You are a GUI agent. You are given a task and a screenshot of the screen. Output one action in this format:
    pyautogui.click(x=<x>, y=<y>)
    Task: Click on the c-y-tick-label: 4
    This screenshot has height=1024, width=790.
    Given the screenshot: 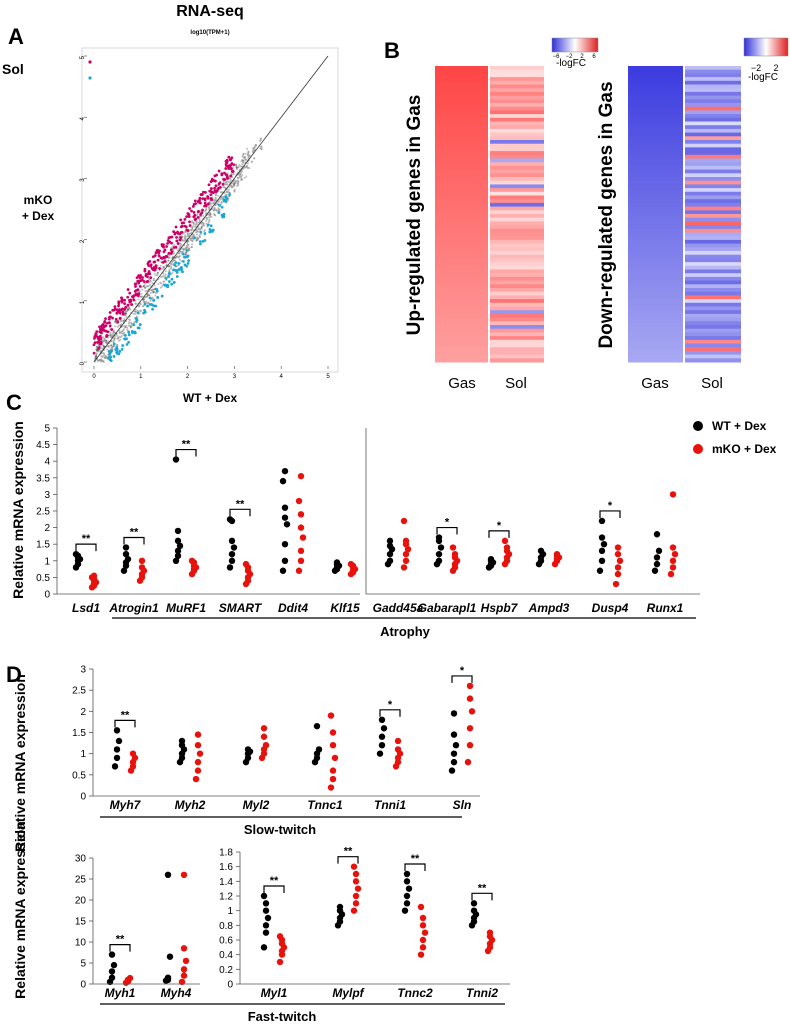 What is the action you would take?
    pyautogui.click(x=47, y=462)
    